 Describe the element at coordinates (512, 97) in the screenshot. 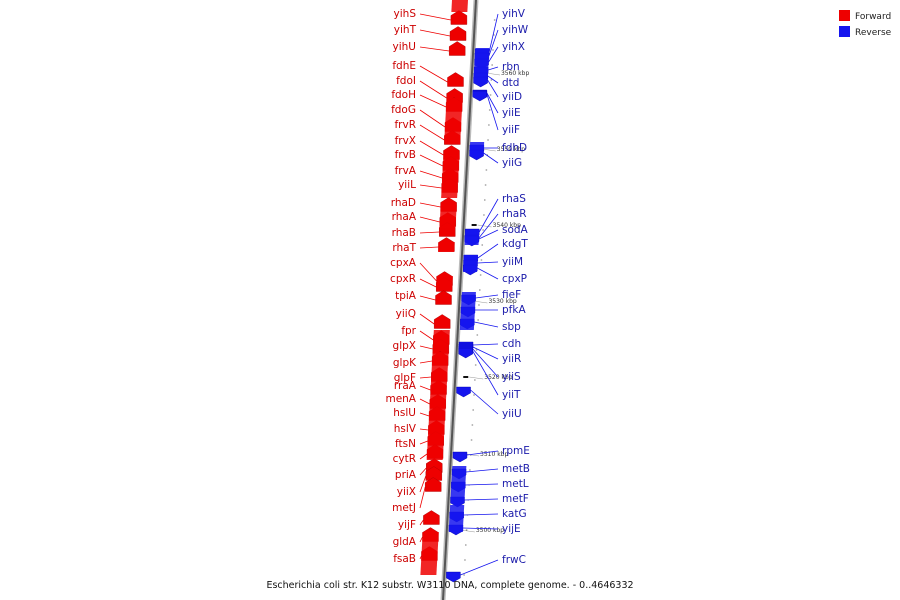

I see `gene-label-reverse: yiiD` at that location.